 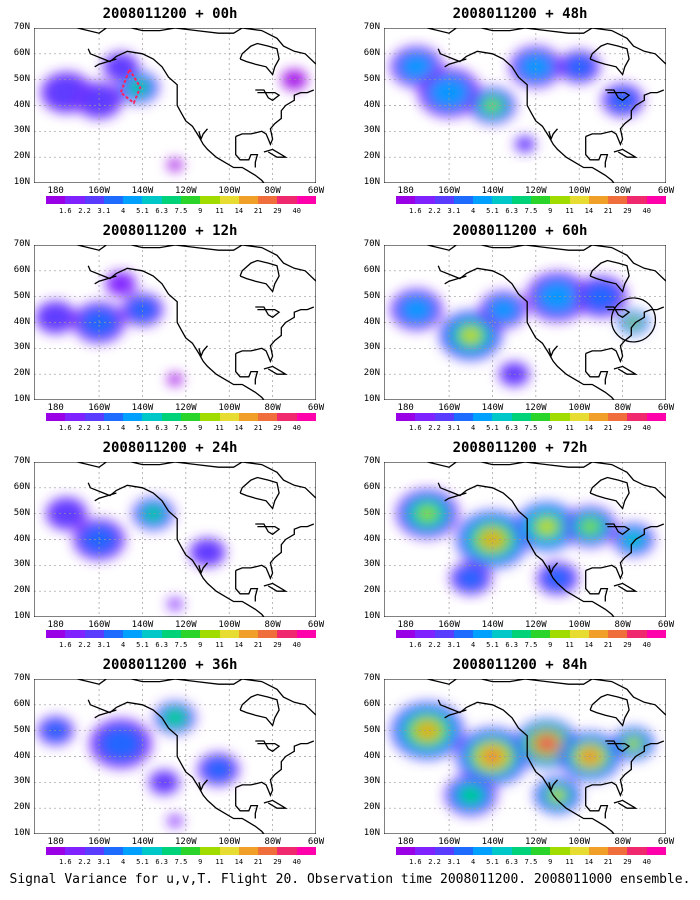 What do you see at coordinates (492, 645) in the screenshot?
I see `colorbar-label: 5.1` at bounding box center [492, 645].